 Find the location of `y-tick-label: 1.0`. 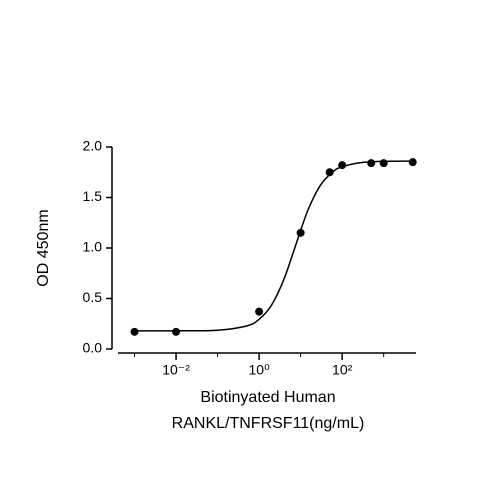

y-tick-label: 1.0 is located at coordinates (93, 247).